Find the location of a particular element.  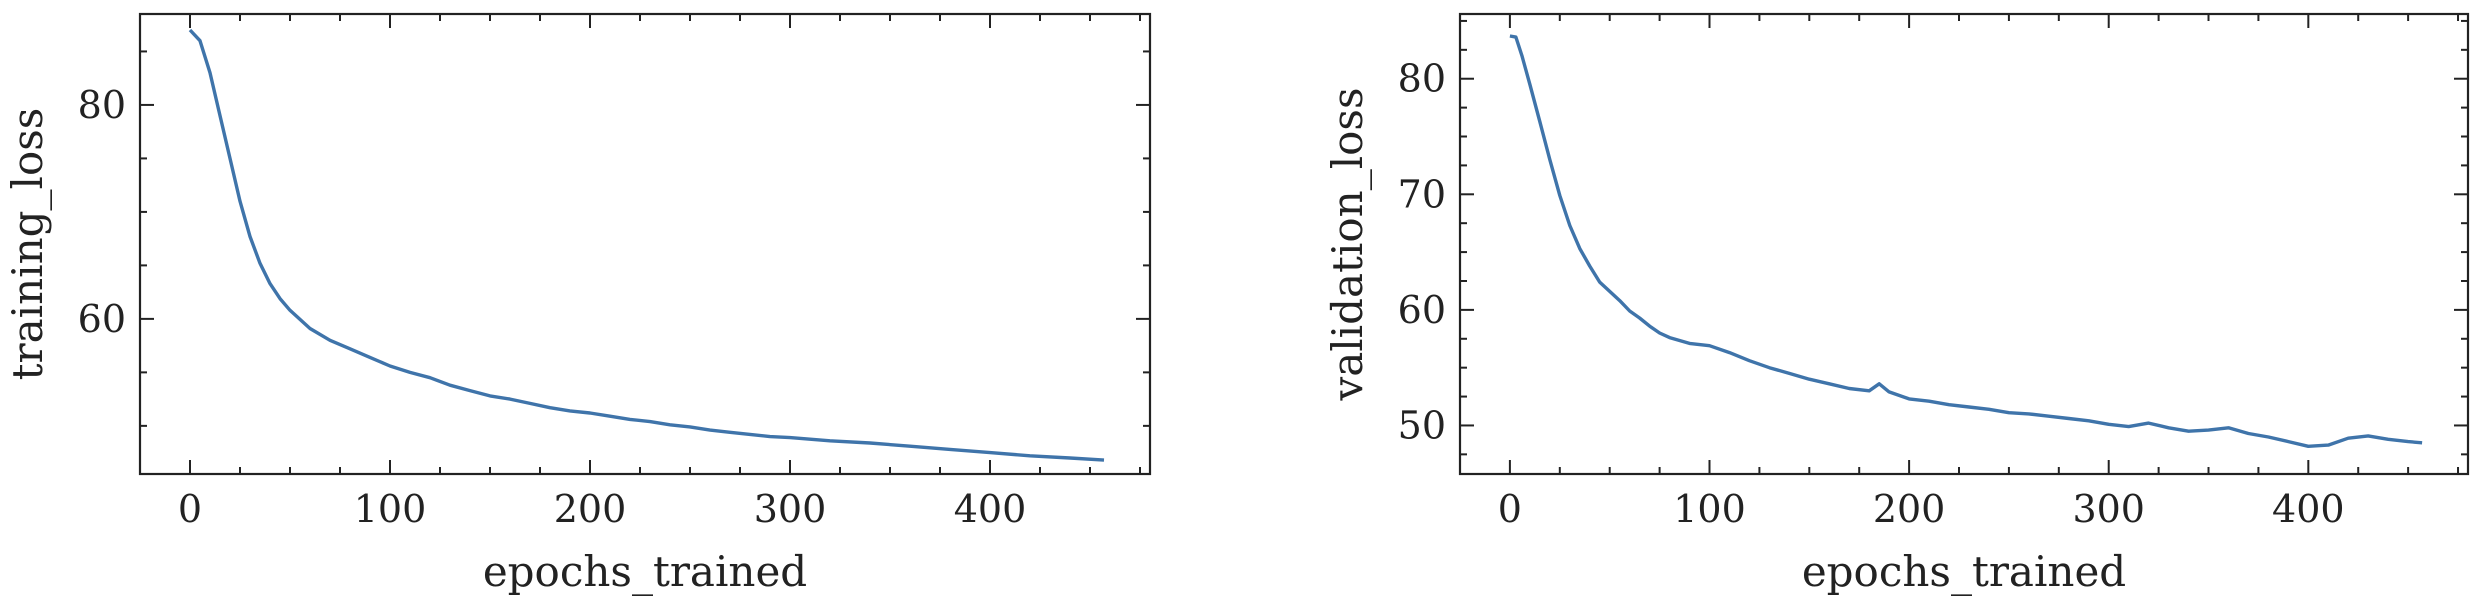

y-tick-label: 50 is located at coordinates (1422, 425).